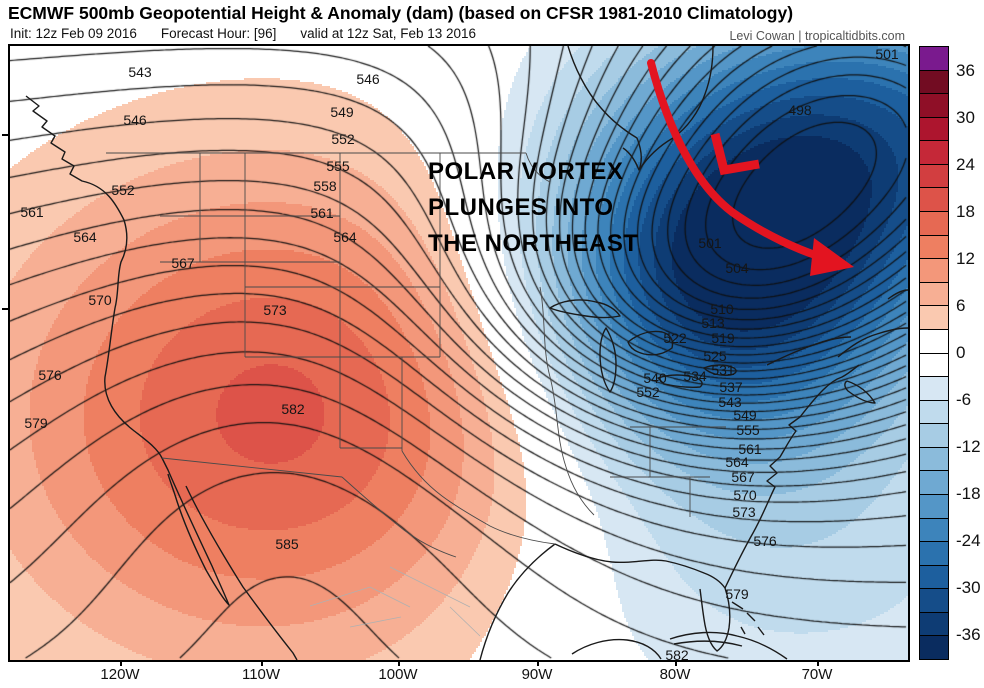 The image size is (984, 688). I want to click on contour-label: 525, so click(715, 356).